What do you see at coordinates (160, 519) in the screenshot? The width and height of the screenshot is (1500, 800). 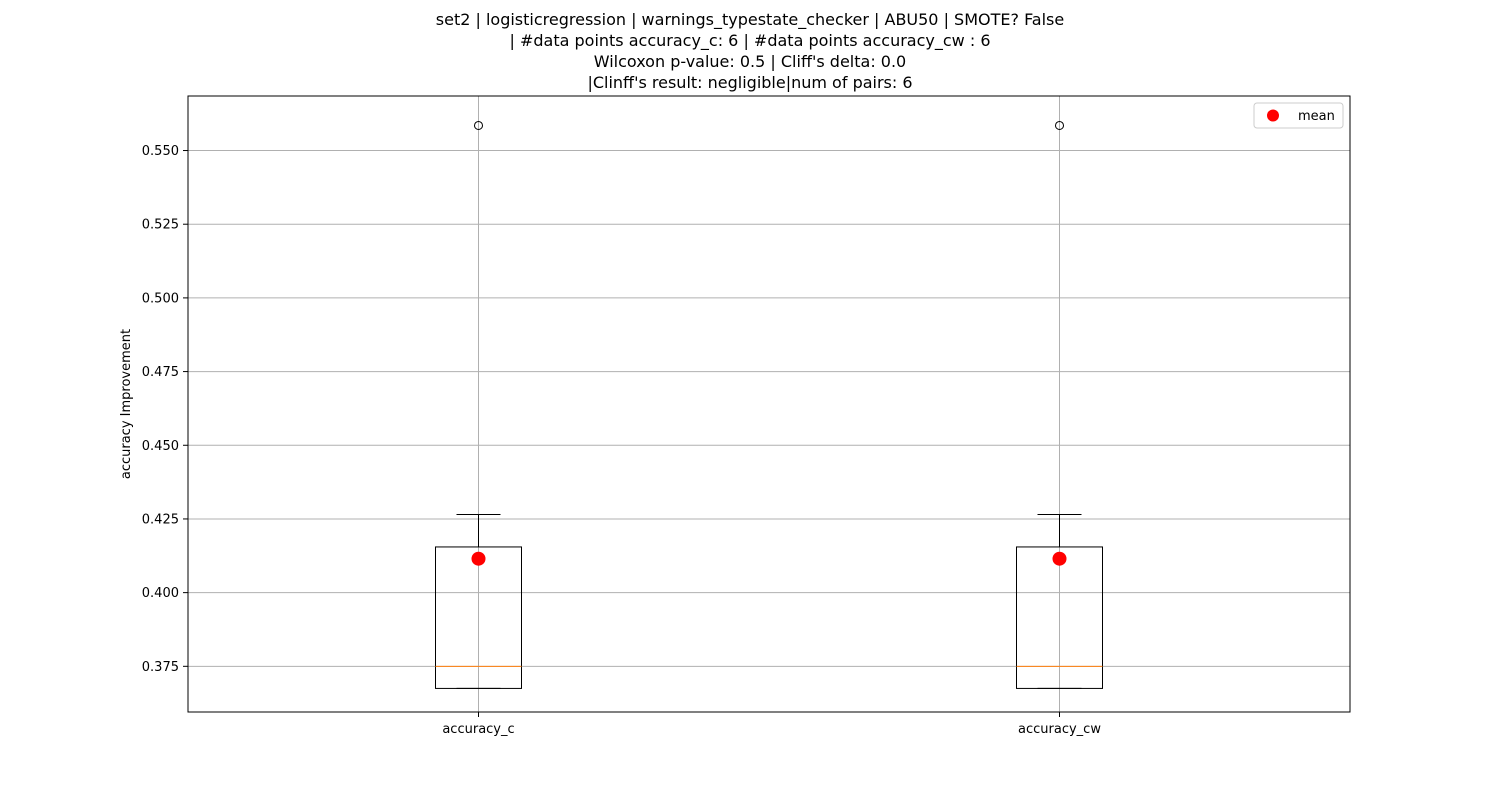 I see `y-tick-label: 0.425` at bounding box center [160, 519].